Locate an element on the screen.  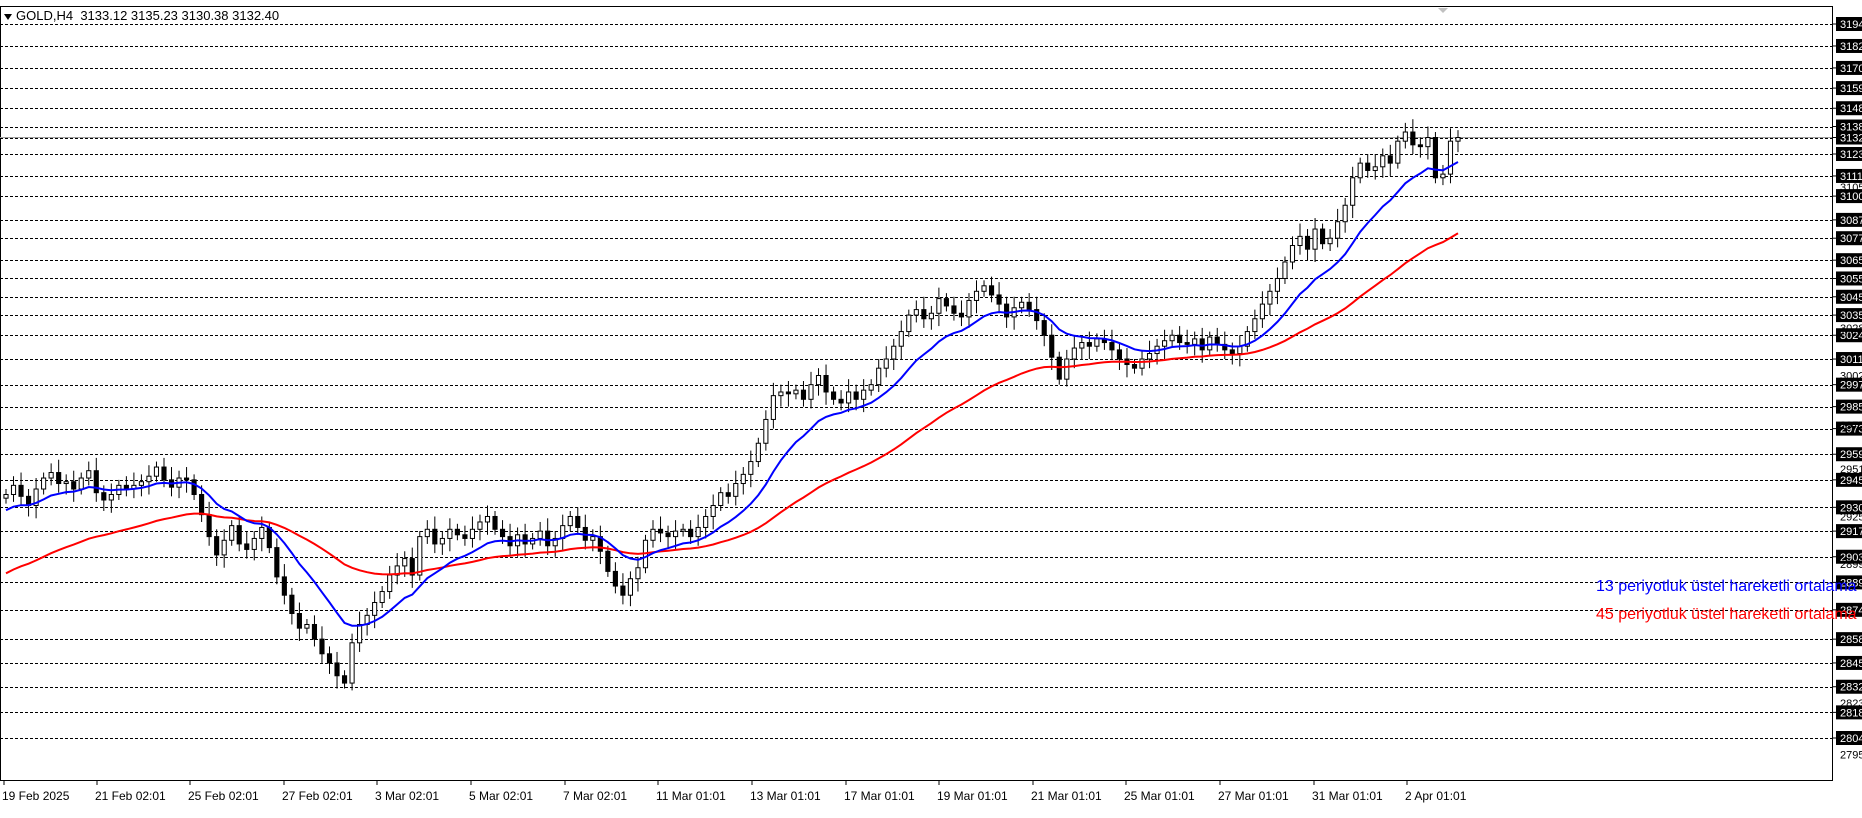
collapse-triangle-icon is located at coordinates (8, 16).